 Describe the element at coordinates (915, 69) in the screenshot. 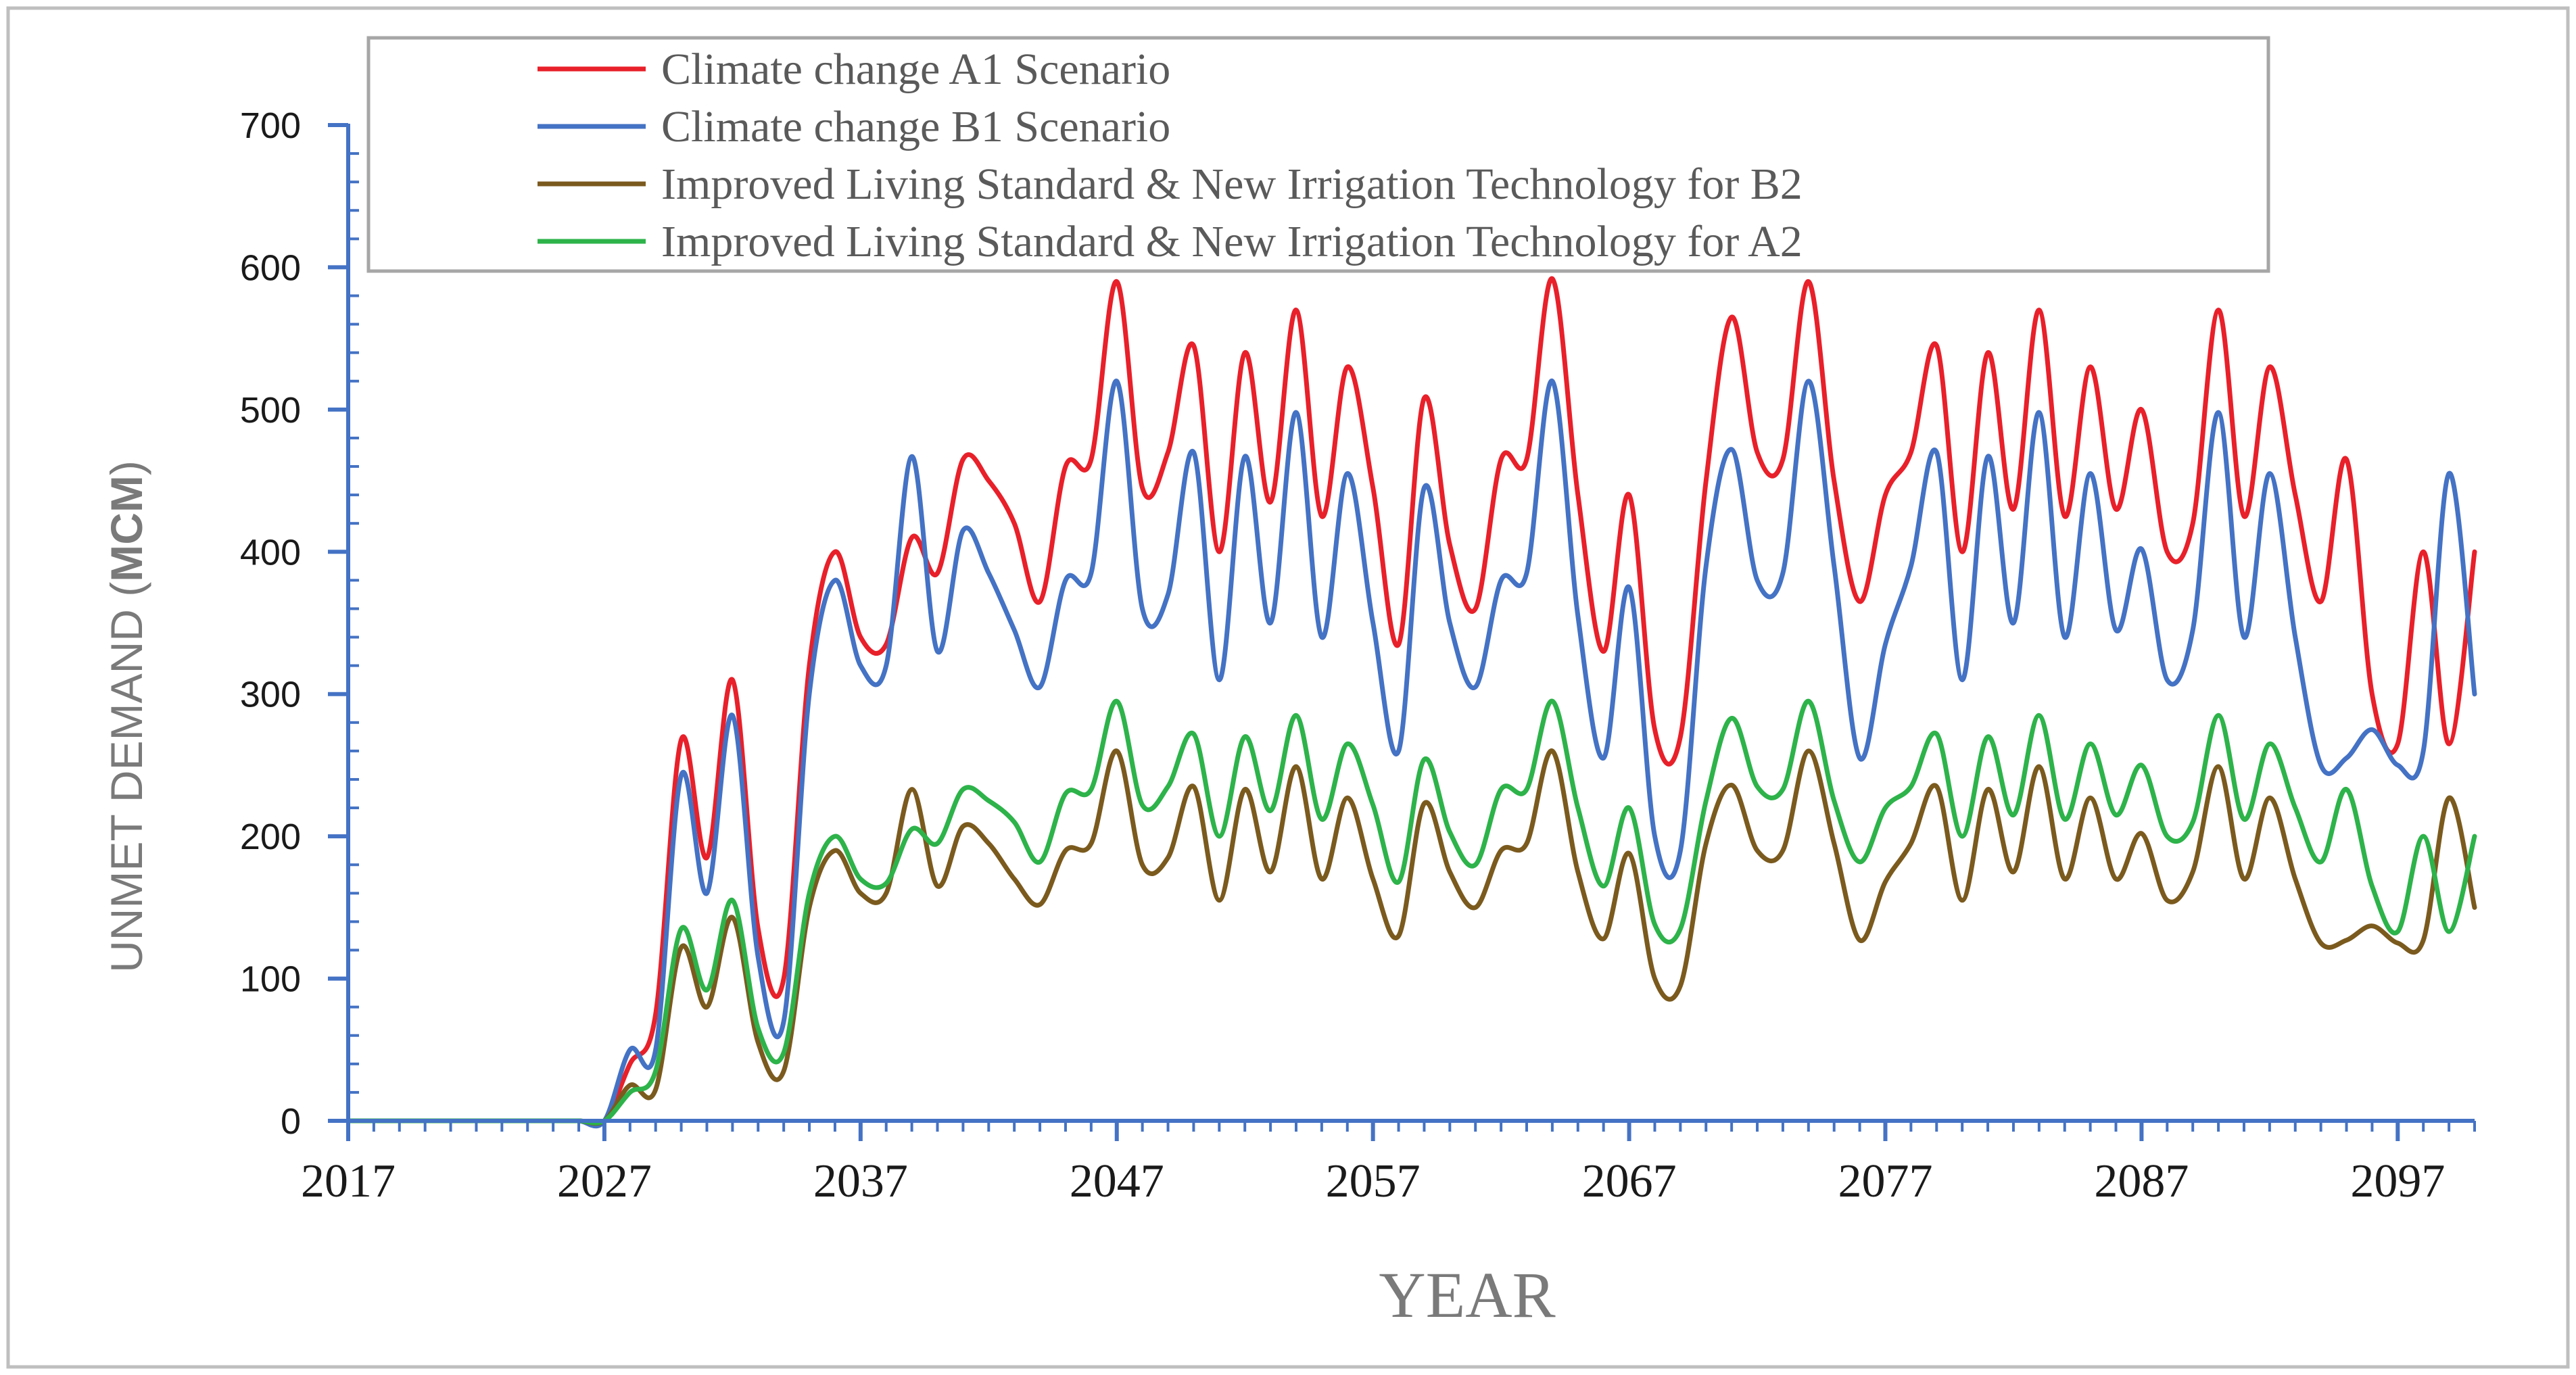

I see `legend-label: Climate change A1 Scenario` at that location.